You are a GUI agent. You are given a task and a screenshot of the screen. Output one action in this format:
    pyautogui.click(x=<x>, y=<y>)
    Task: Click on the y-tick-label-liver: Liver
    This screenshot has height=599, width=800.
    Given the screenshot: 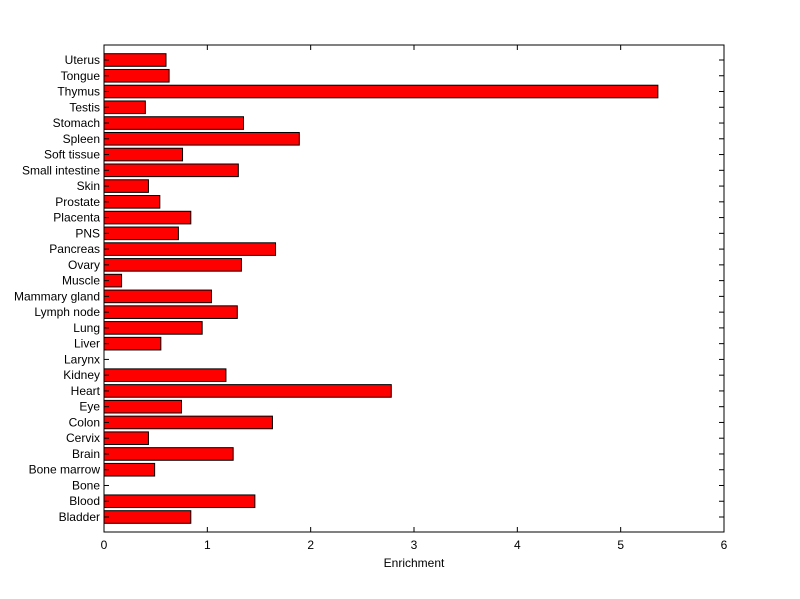 What is the action you would take?
    pyautogui.click(x=87, y=344)
    